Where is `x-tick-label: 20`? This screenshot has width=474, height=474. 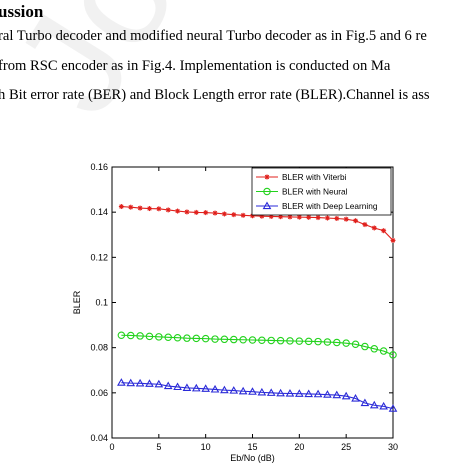
x-tick-label: 20 is located at coordinates (299, 447).